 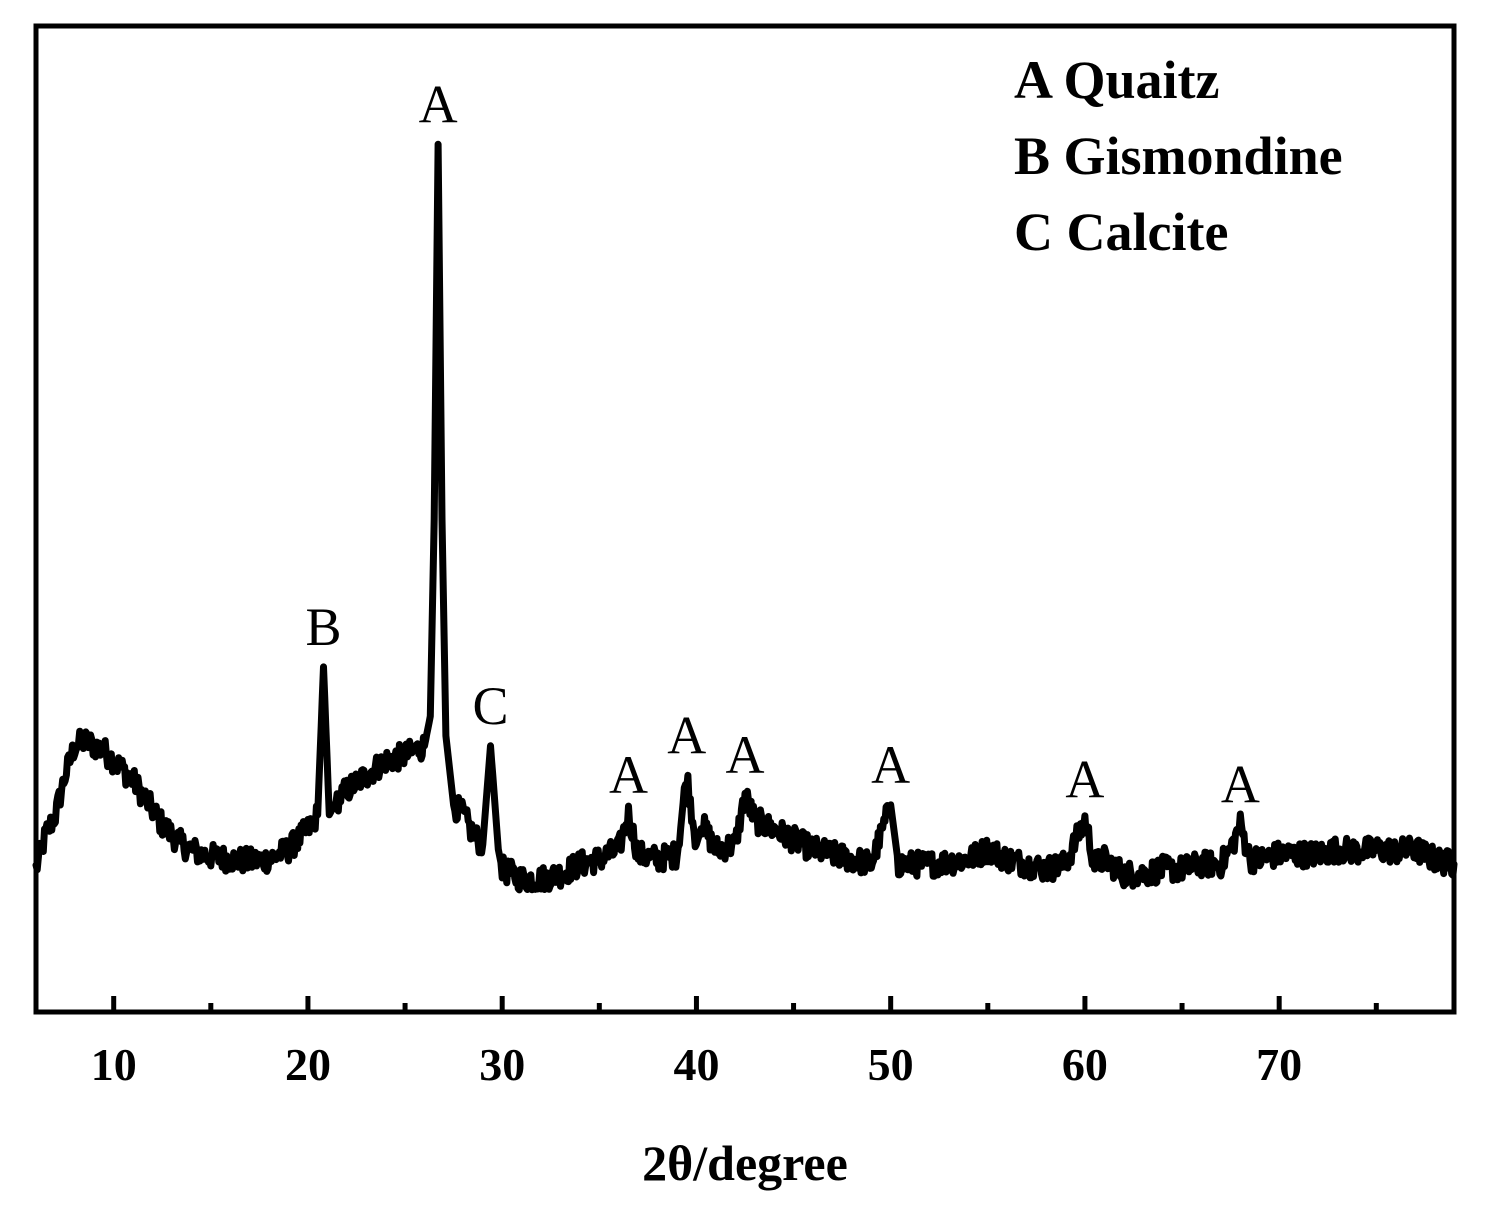 What do you see at coordinates (1085, 1064) in the screenshot?
I see `x-tick-label: 60` at bounding box center [1085, 1064].